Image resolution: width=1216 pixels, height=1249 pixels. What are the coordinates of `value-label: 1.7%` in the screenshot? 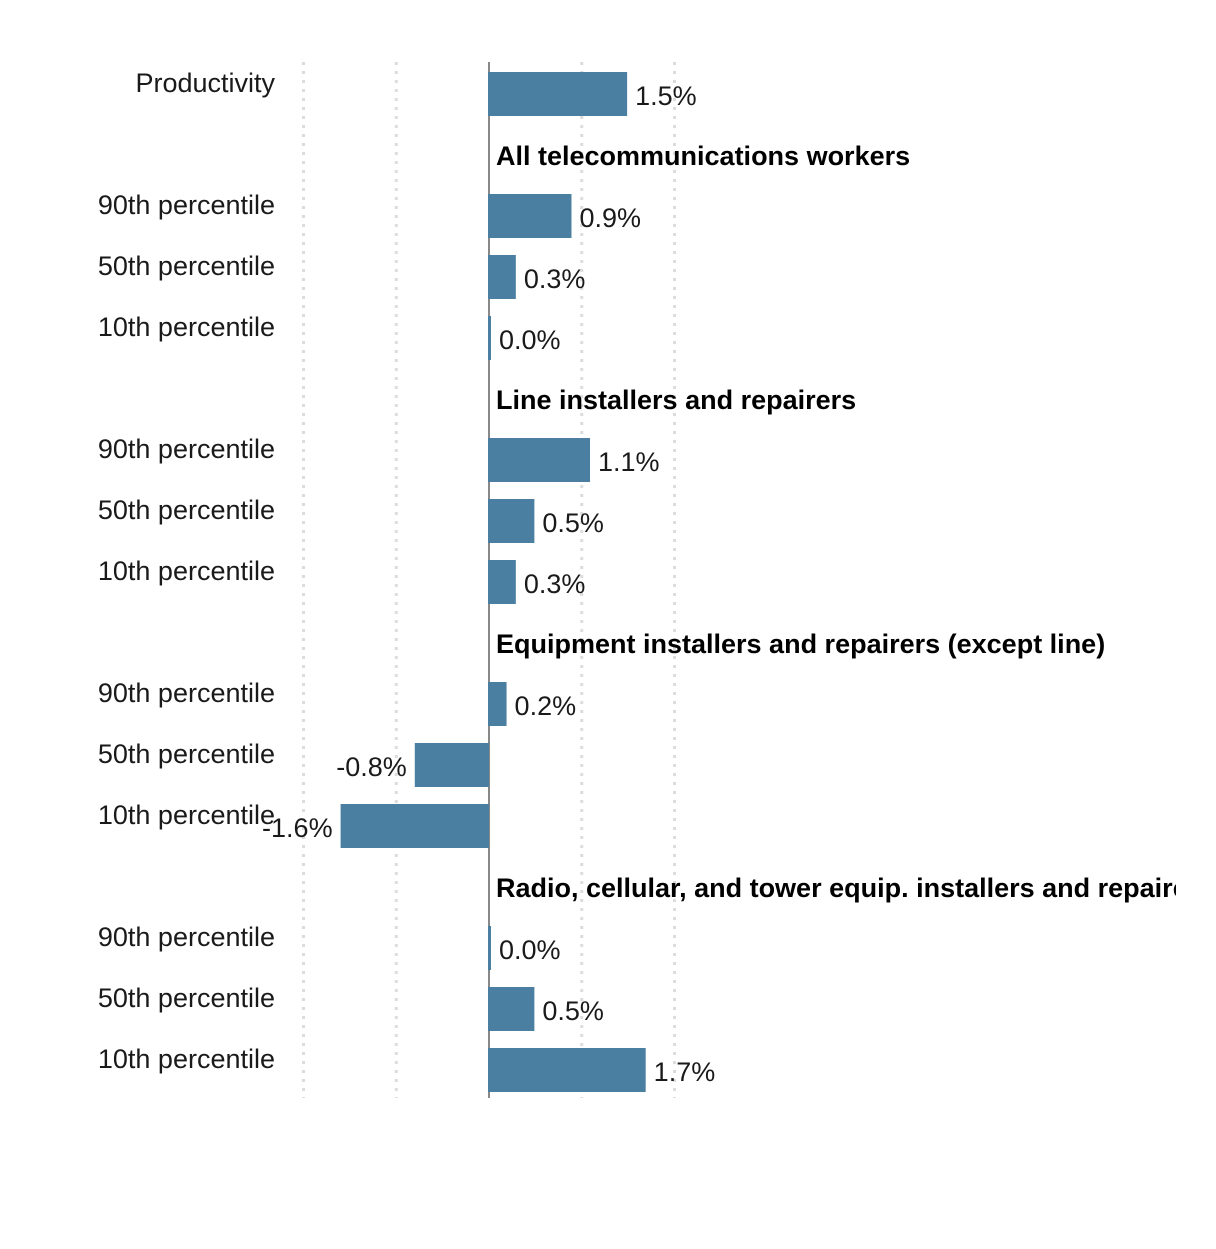 It's located at (685, 1072).